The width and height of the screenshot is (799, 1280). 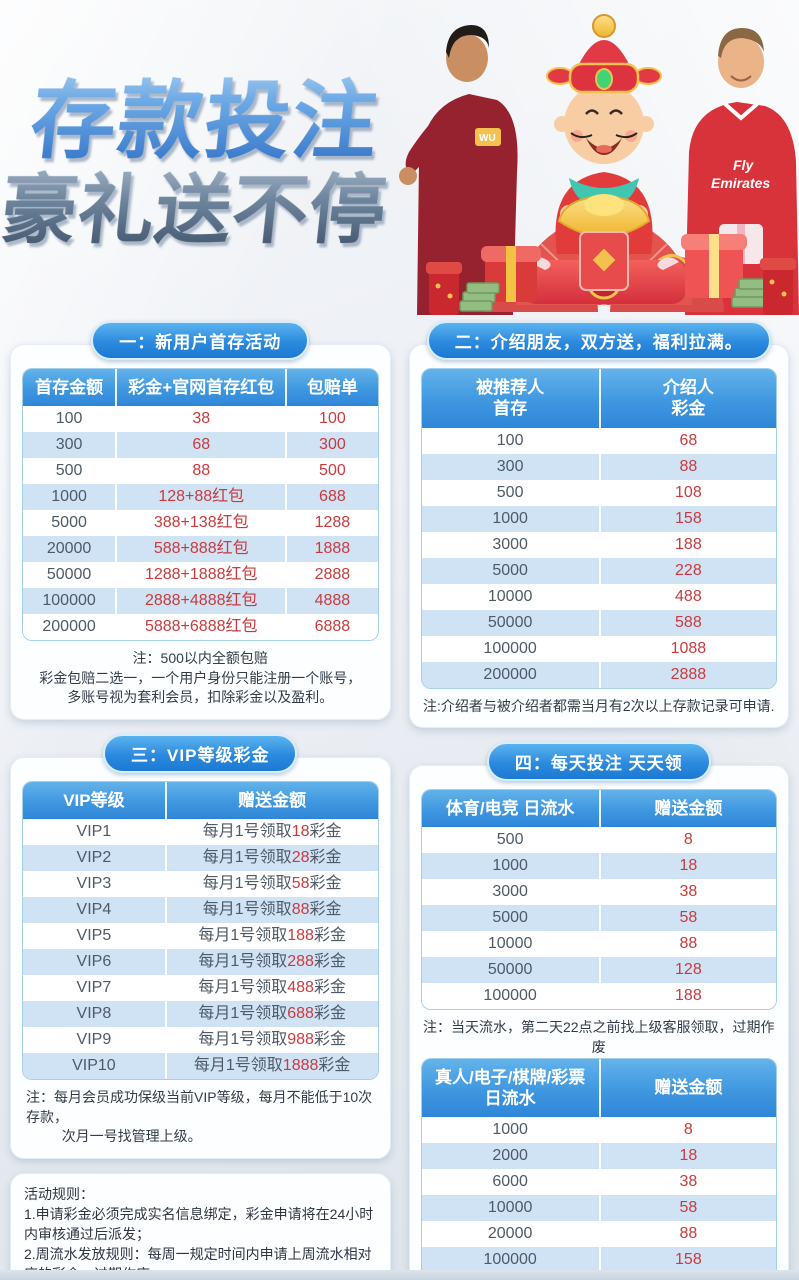 I want to click on table-row: VIP1 每月1号领取18彩金, so click(x=200, y=832).